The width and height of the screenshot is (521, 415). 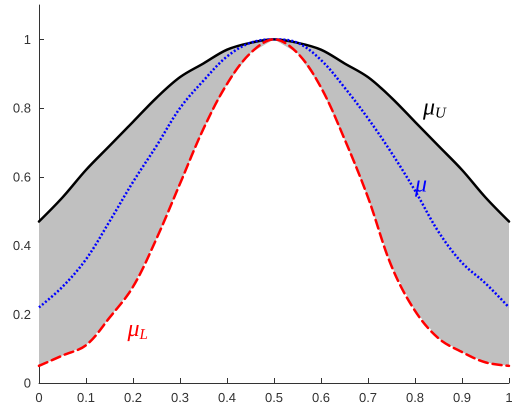 I want to click on y-tick-label: 0, so click(x=27, y=383).